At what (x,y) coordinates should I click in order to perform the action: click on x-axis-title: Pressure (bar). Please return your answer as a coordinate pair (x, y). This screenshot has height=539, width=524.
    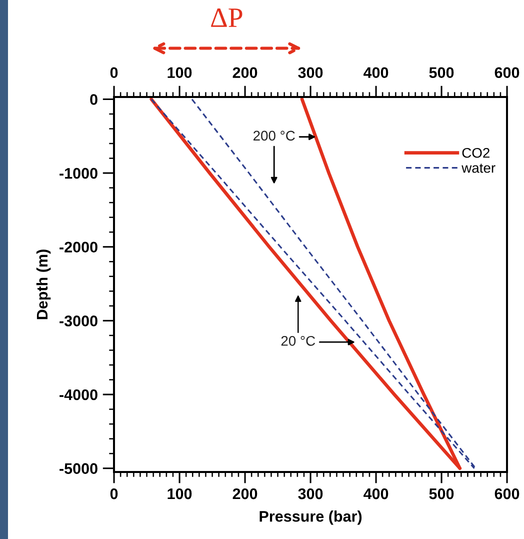
    Looking at the image, I should click on (311, 517).